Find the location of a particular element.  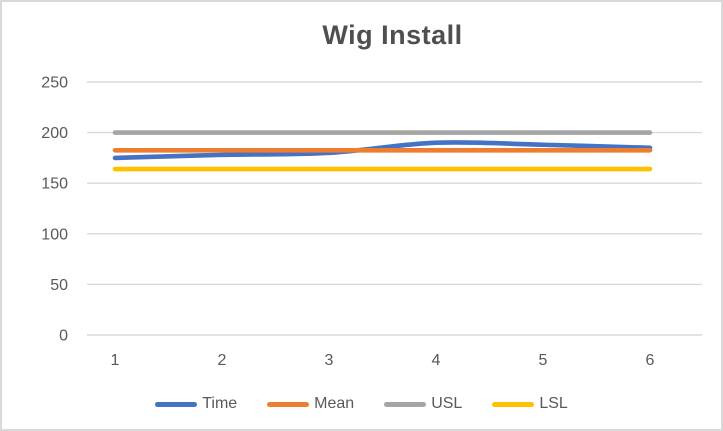

y-tick-label-100: 100 is located at coordinates (54, 234).